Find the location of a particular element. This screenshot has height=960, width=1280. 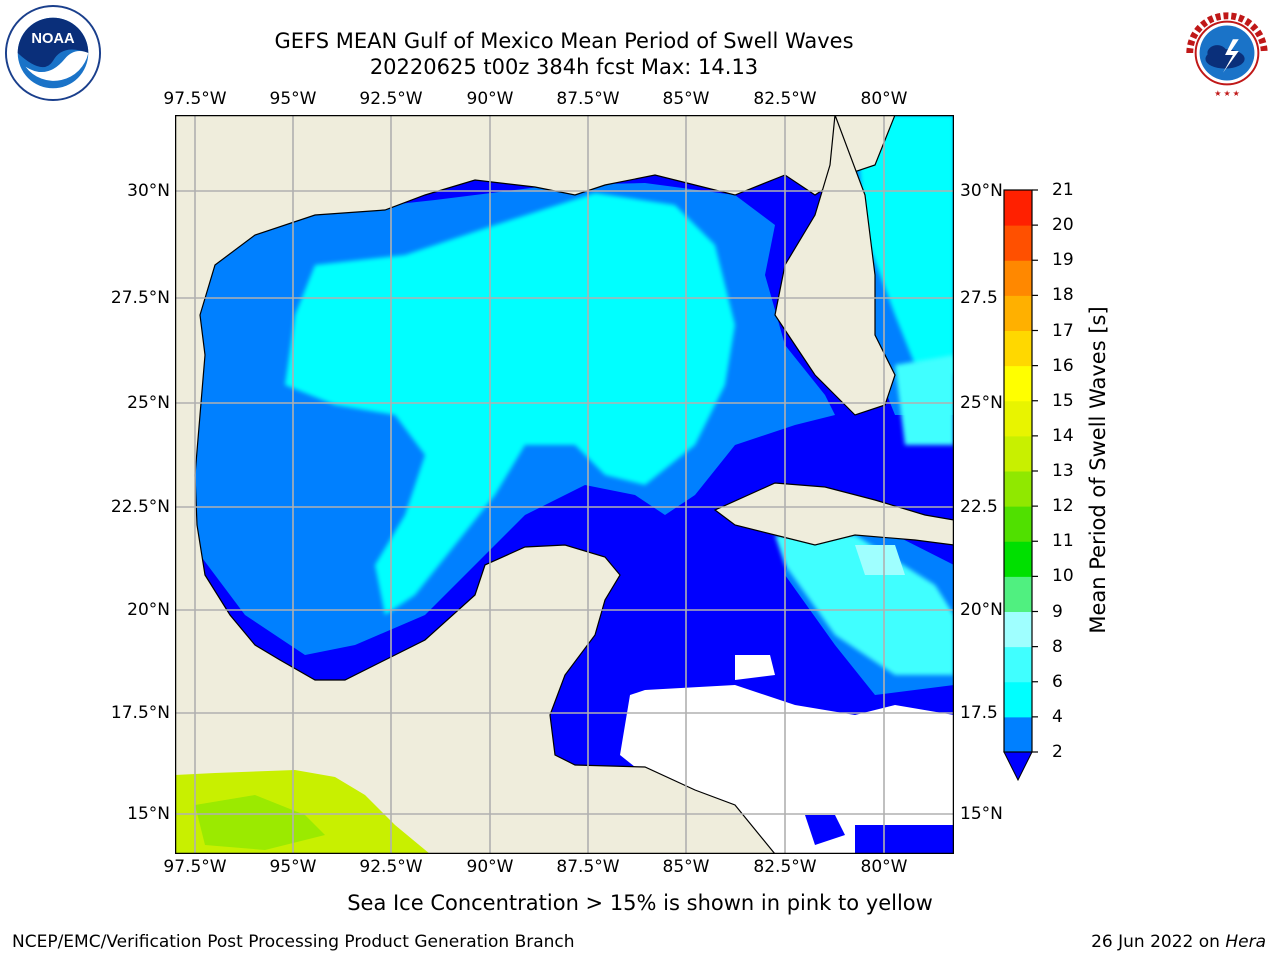

colorbar-tick-label: 16 is located at coordinates (1063, 365).